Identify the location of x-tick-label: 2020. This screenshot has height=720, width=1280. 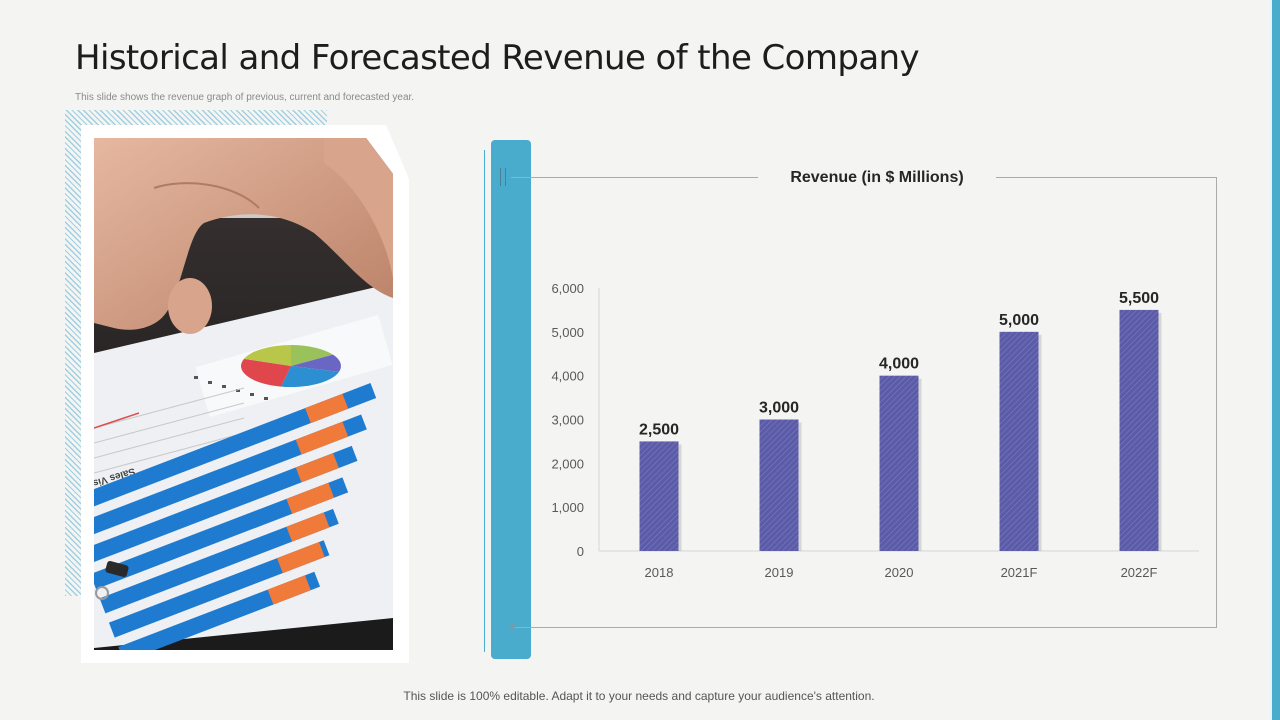
(899, 572).